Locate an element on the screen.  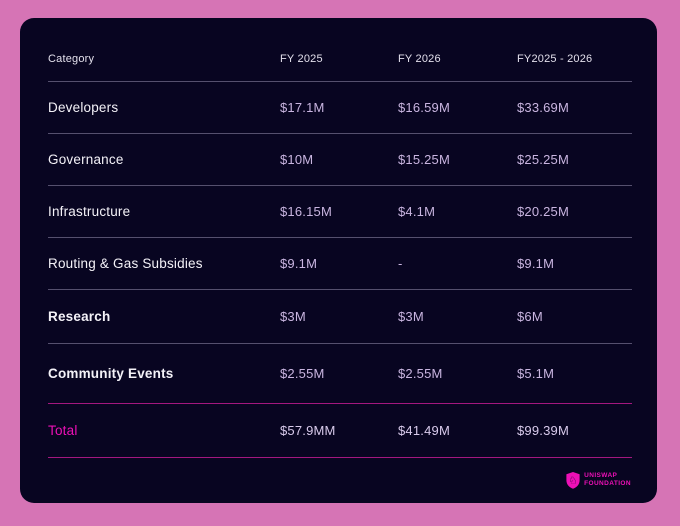
uniswap-foundation-logo: ♘ Uniswap Foundation is located at coordinates (598, 480).